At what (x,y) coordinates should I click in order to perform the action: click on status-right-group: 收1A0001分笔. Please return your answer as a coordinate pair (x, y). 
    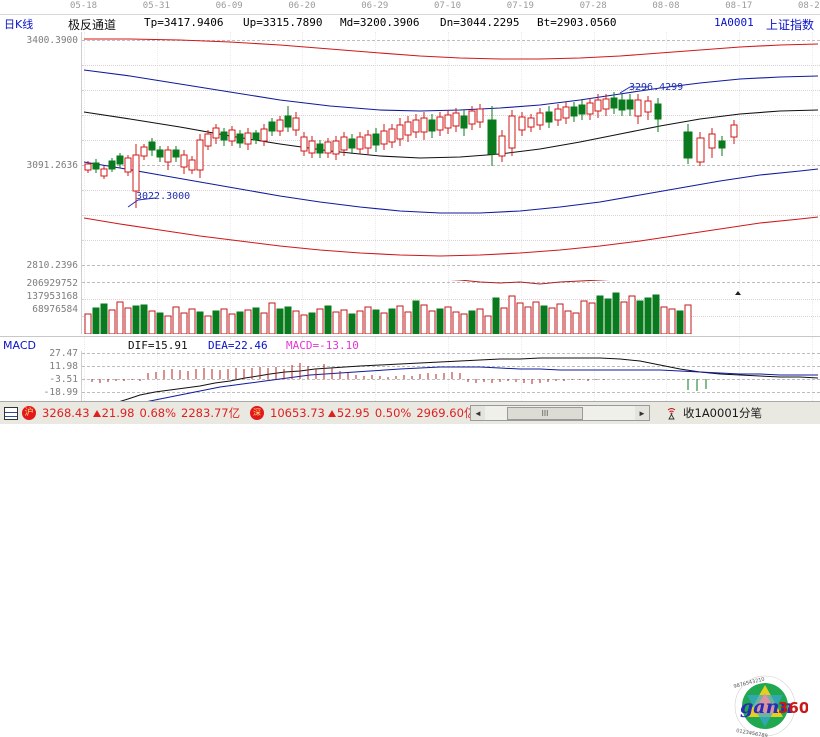
    Looking at the image, I should click on (713, 413).